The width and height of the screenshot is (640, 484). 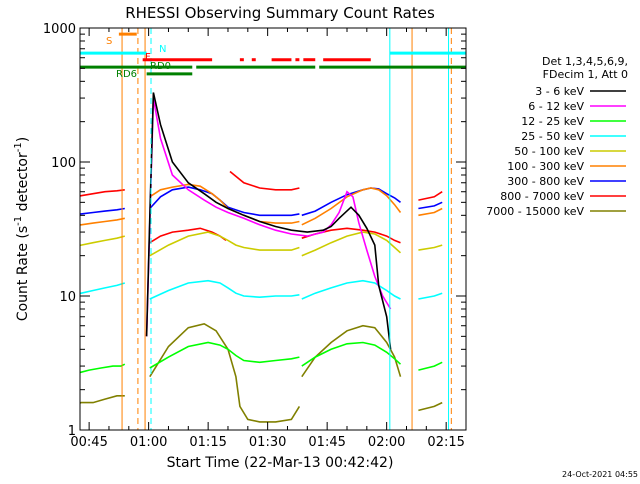 What do you see at coordinates (386, 442) in the screenshot?
I see `x-tick-label-02-00: 02:00` at bounding box center [386, 442].